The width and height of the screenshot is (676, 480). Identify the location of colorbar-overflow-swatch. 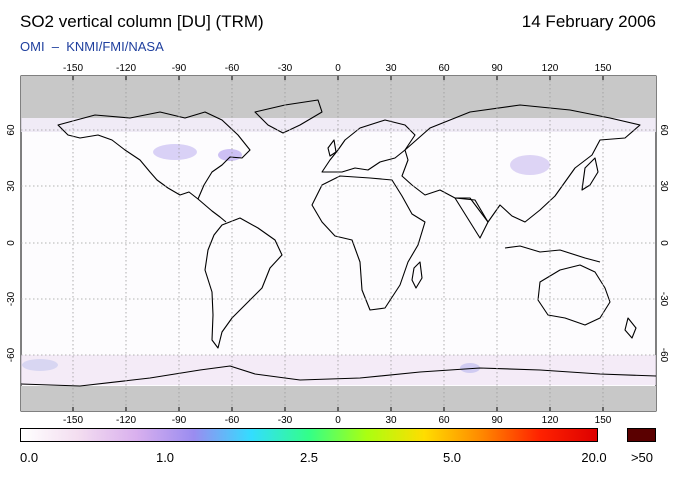
(641, 435).